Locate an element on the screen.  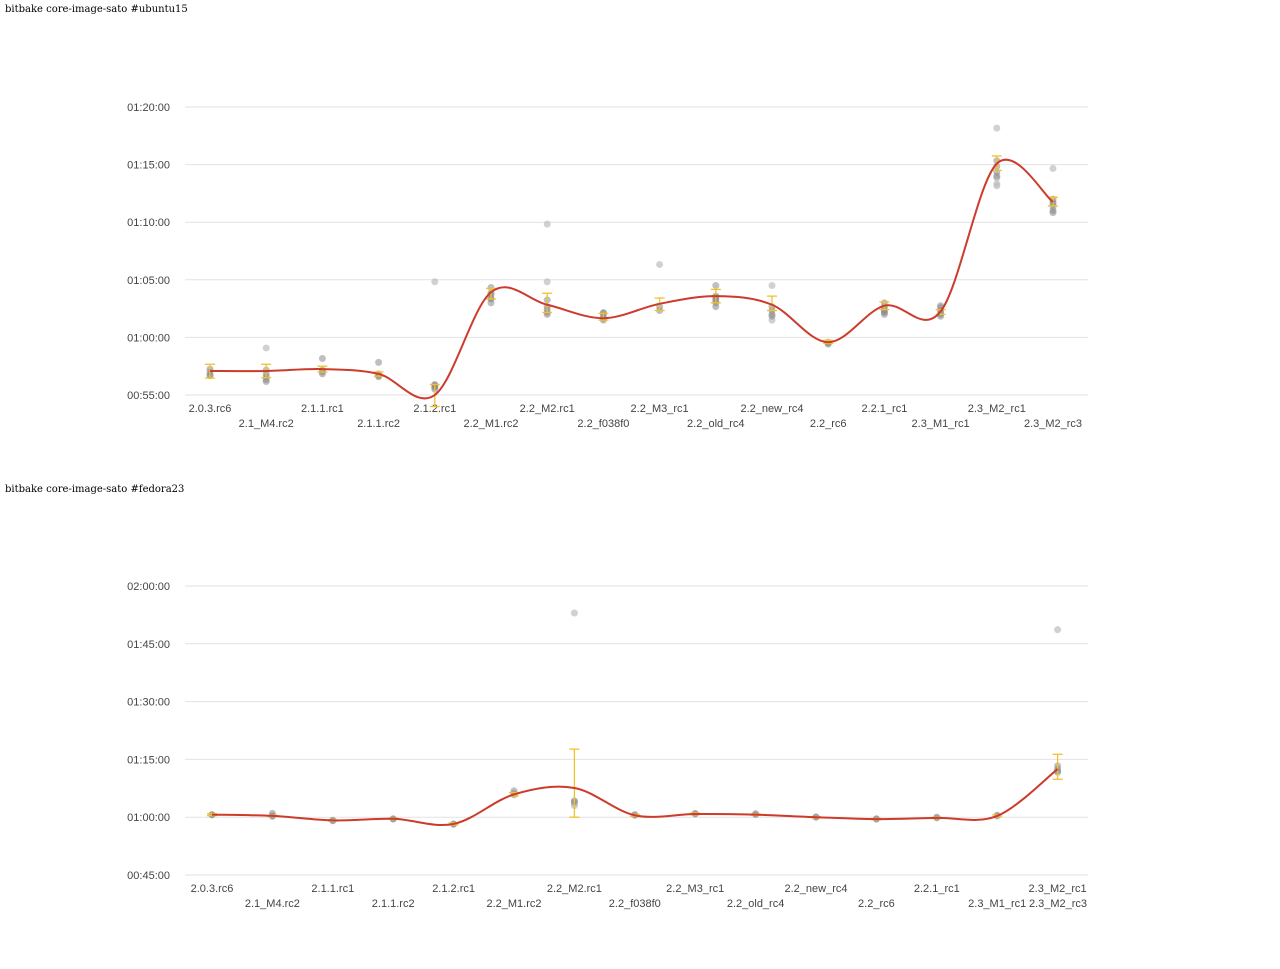
chart-title-fedora23: bitbake core-image-sato #fedora23 is located at coordinates (95, 489).